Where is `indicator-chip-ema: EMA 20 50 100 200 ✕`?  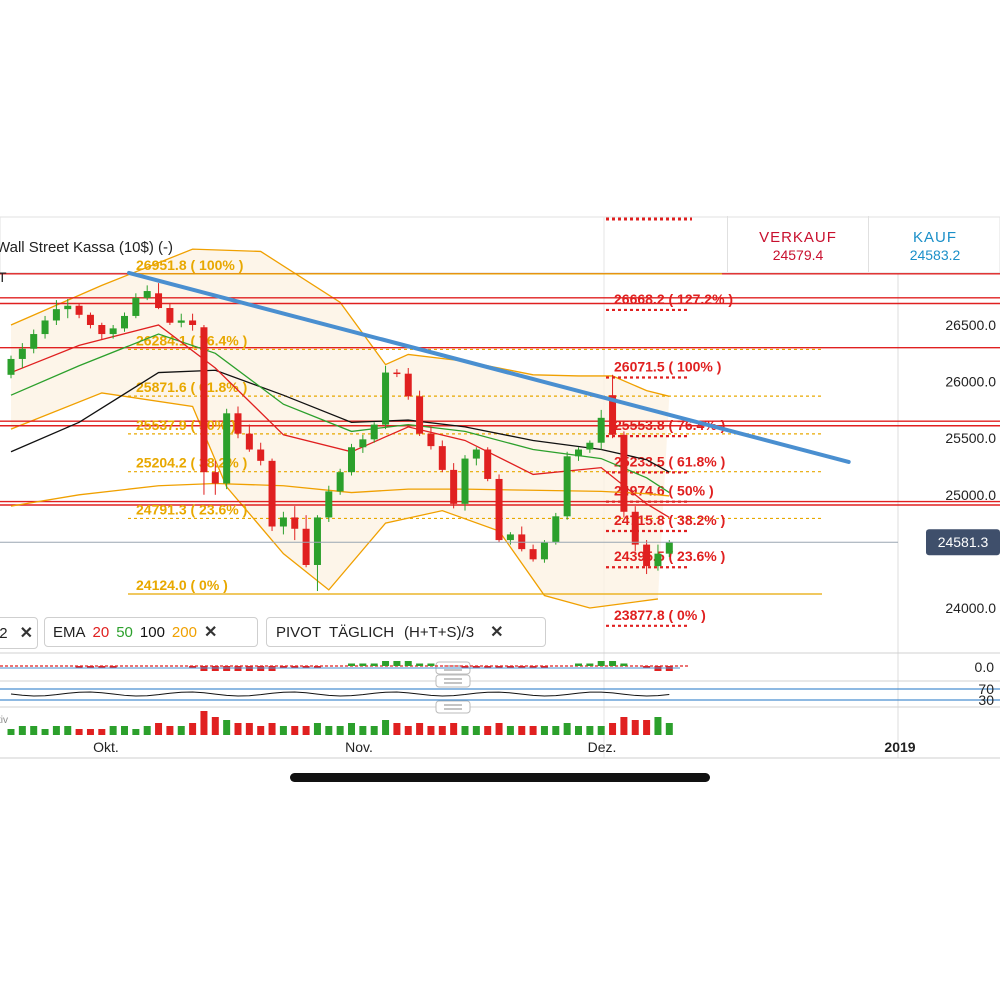
indicator-chip-ema: EMA 20 50 100 200 ✕ is located at coordinates (151, 632).